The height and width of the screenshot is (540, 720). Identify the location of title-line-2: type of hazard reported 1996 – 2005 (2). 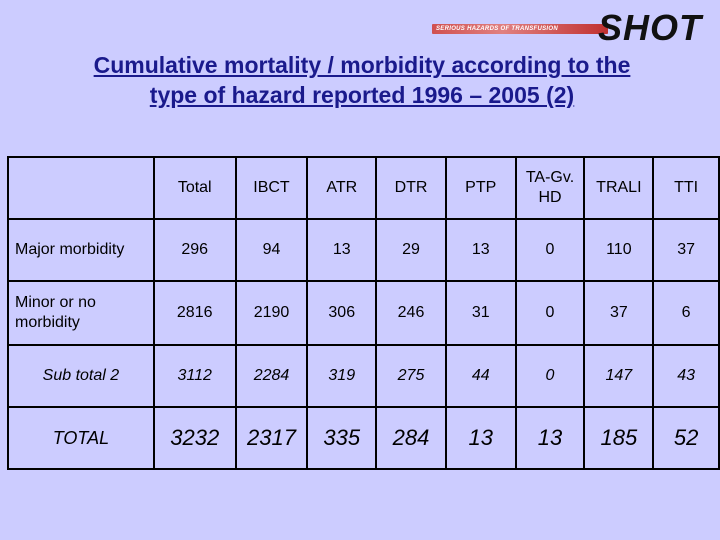
(362, 95).